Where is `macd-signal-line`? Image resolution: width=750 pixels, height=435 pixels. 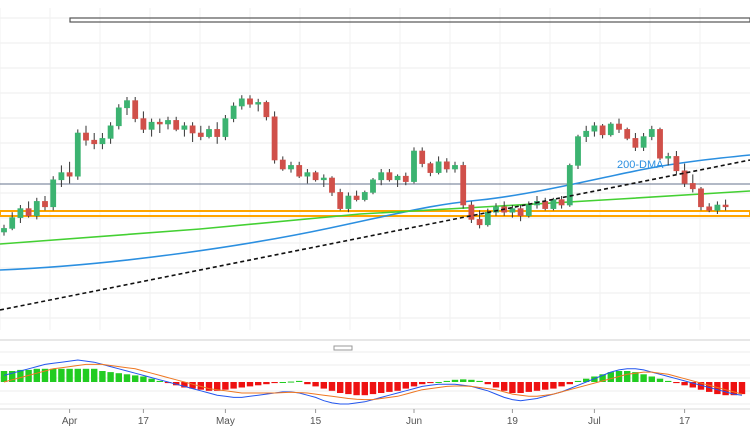
macd-signal-line is located at coordinates (373, 382).